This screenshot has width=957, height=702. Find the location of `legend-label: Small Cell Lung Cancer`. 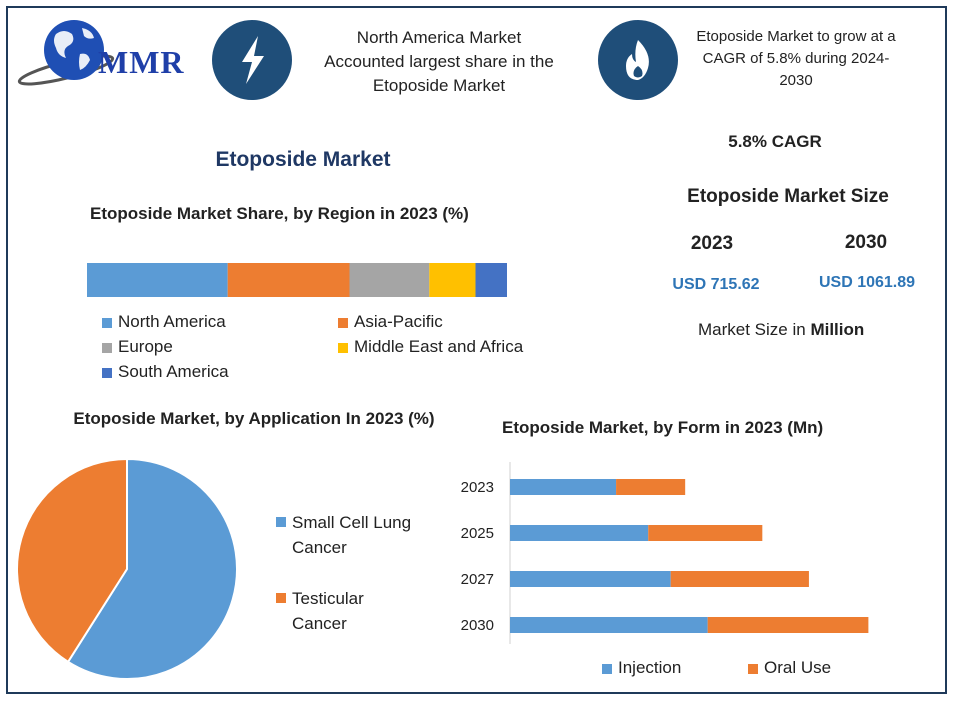

legend-label: Small Cell Lung Cancer is located at coordinates (352, 535).